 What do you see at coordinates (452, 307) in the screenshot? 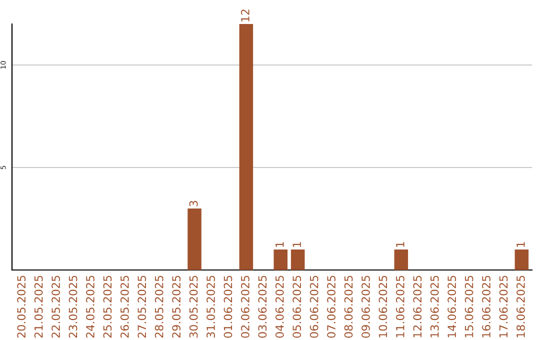
I see `x-tick-label: 14.06.2025` at bounding box center [452, 307].